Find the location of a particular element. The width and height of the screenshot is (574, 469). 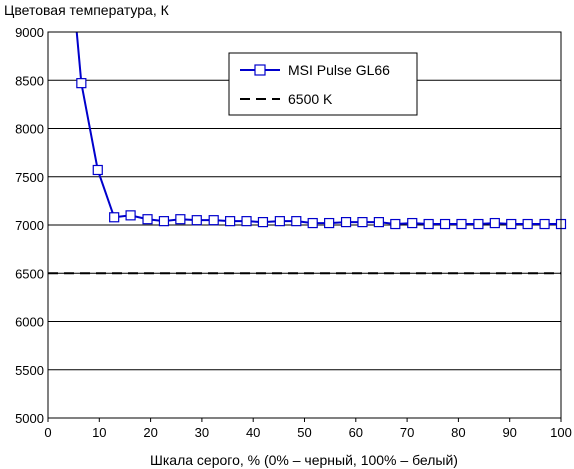

x-tick-label: 40 is located at coordinates (253, 432).